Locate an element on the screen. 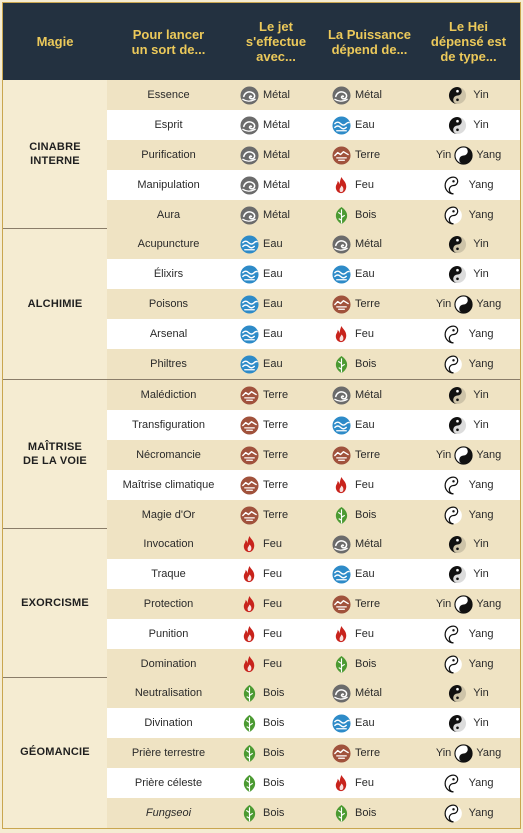 The height and width of the screenshot is (833, 523). element-label: Eau is located at coordinates (365, 274).